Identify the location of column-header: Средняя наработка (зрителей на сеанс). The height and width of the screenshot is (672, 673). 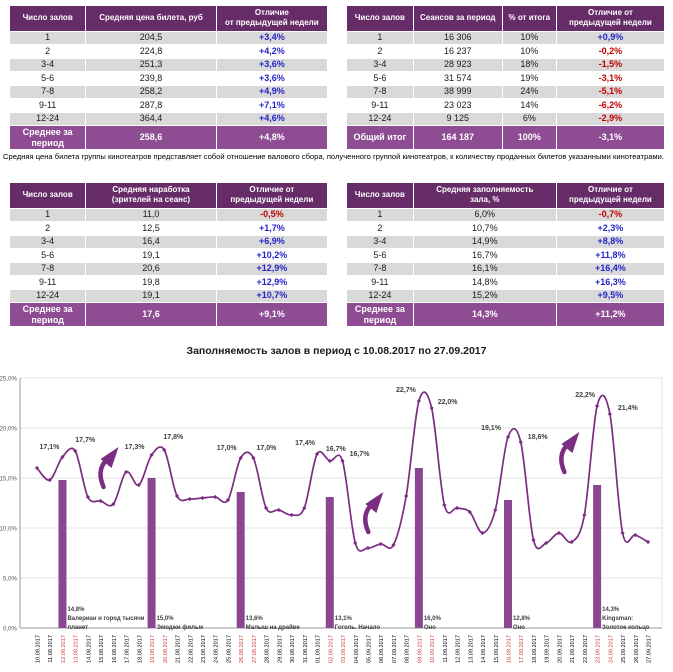
(151, 195).